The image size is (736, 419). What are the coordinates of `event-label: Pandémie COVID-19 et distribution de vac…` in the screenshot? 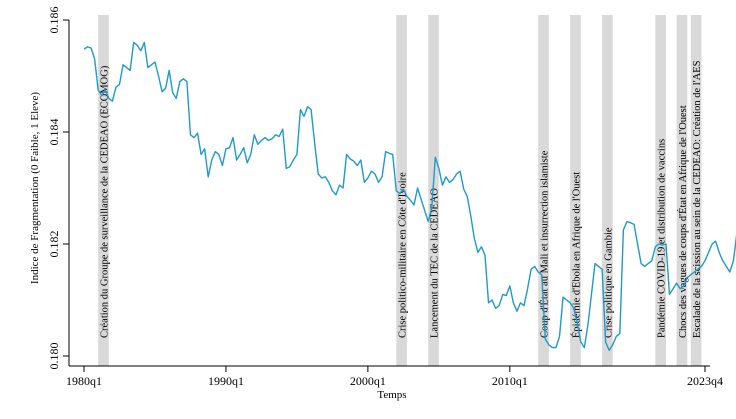 It's located at (662, 238).